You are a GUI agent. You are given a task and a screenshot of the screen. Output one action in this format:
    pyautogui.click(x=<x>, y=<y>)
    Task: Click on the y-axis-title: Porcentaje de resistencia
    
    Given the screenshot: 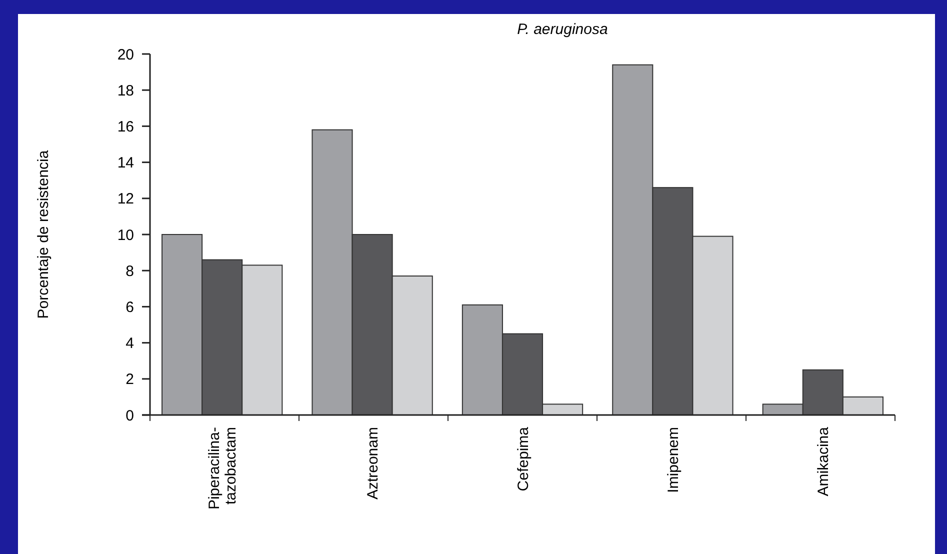 What is the action you would take?
    pyautogui.click(x=43, y=234)
    